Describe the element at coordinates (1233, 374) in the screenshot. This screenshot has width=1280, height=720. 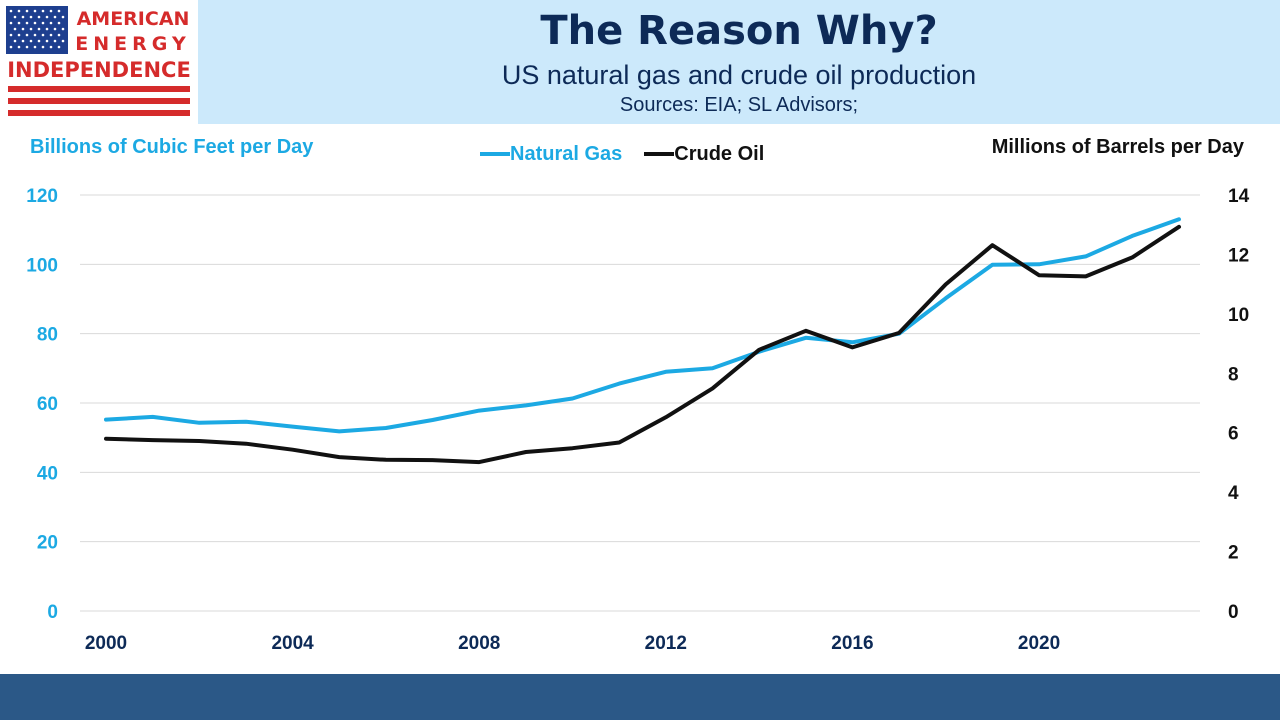
I see `y-right-tick-label: 8` at that location.